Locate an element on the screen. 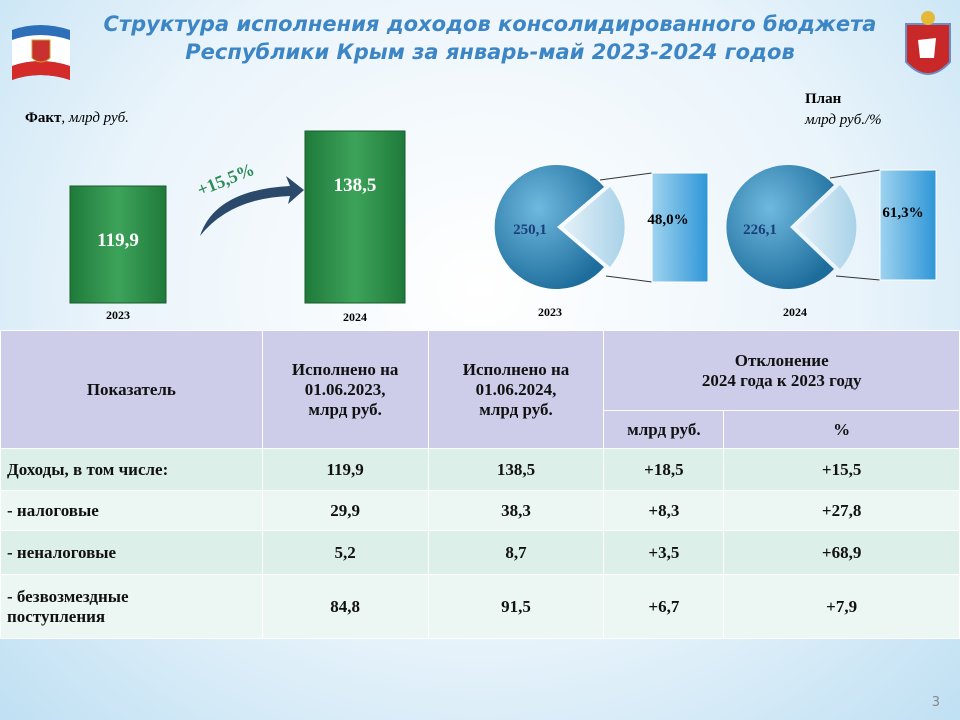 This screenshot has height=720, width=960. table-cell: +6,7 is located at coordinates (664, 606).